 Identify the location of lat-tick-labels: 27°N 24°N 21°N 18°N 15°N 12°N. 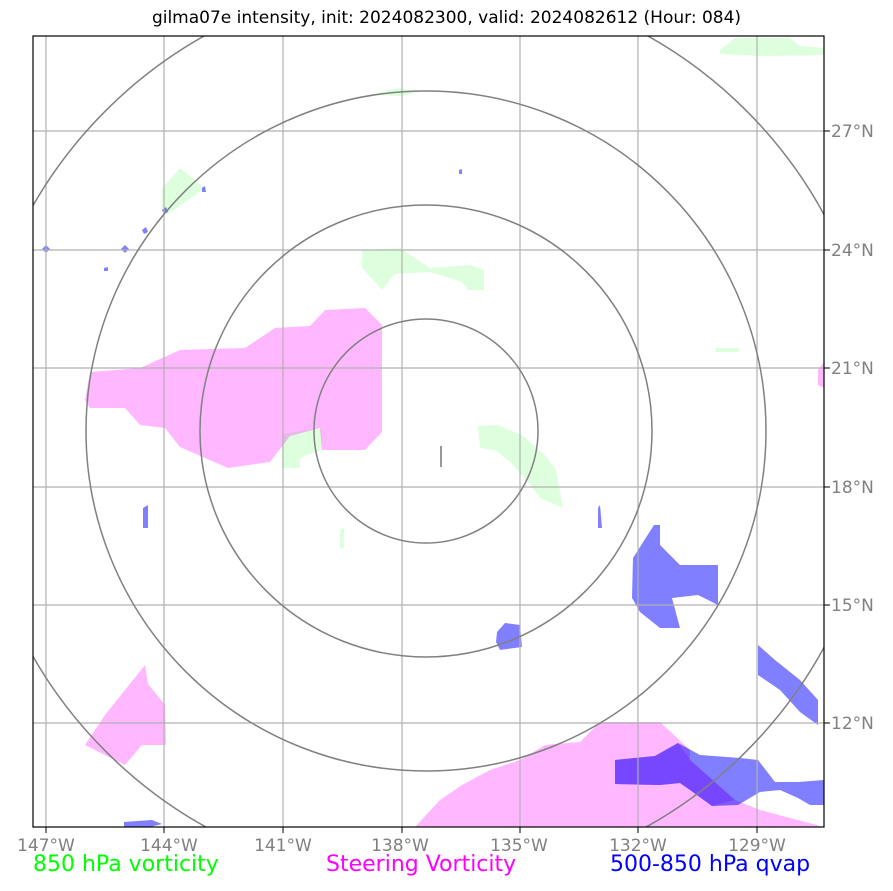
(852, 428).